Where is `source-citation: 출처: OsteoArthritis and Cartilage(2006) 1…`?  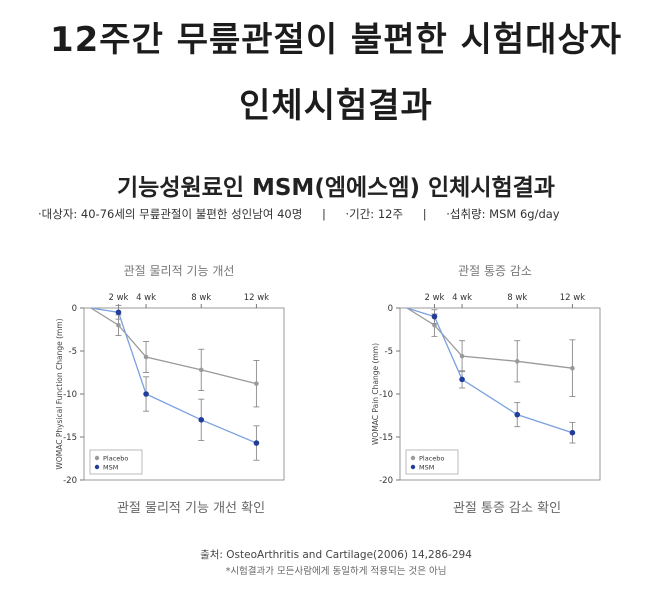
source-citation: 출처: OsteoArthritis and Cartilage(2006) 1… is located at coordinates (336, 555).